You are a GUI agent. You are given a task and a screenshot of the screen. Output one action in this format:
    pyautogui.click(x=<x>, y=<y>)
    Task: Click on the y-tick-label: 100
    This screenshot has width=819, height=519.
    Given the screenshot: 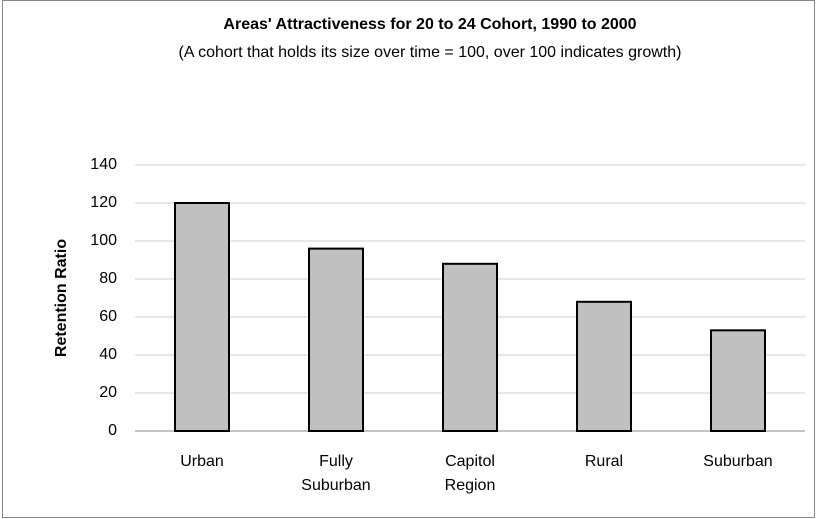 What is the action you would take?
    pyautogui.click(x=103, y=240)
    